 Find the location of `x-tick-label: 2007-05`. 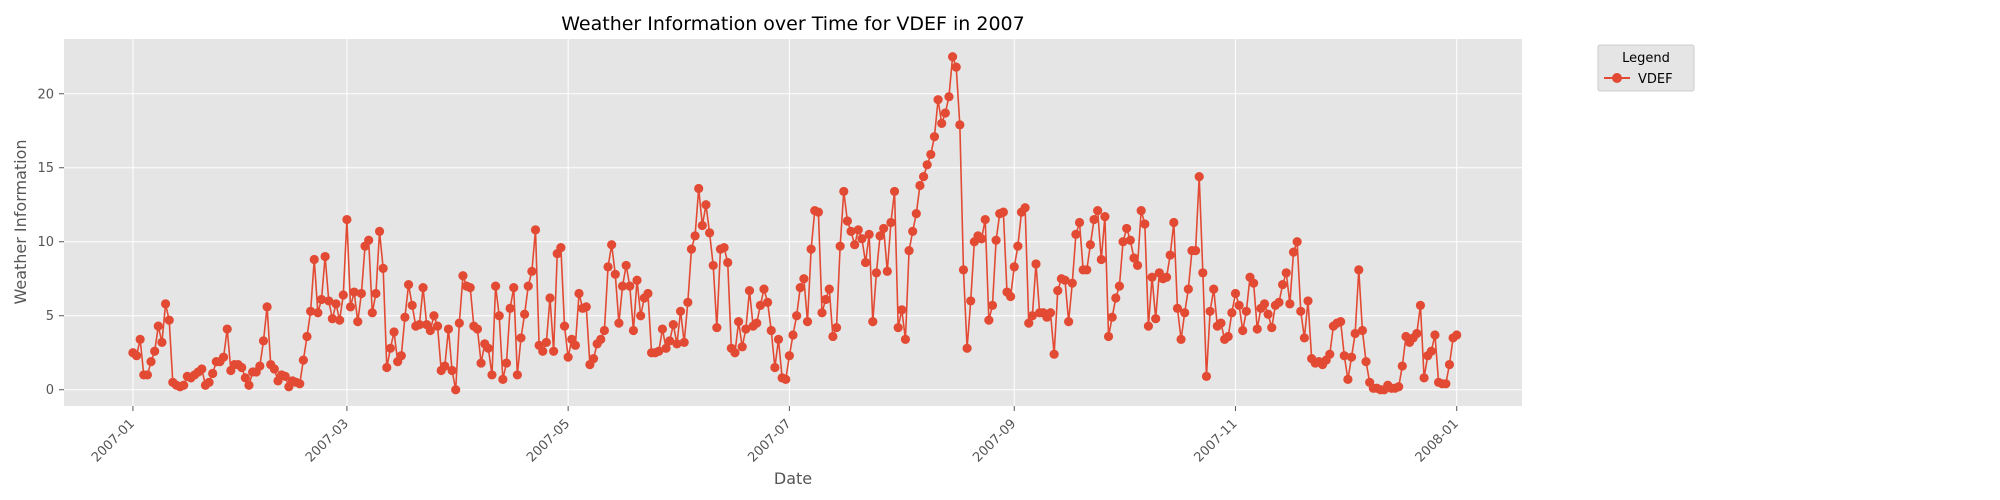

x-tick-label: 2007-05 is located at coordinates (548, 440).